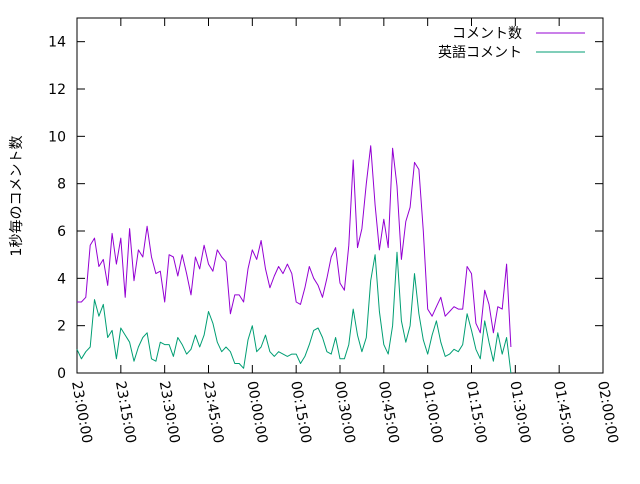  I want to click on y-tick-label: 10, so click(57, 137).